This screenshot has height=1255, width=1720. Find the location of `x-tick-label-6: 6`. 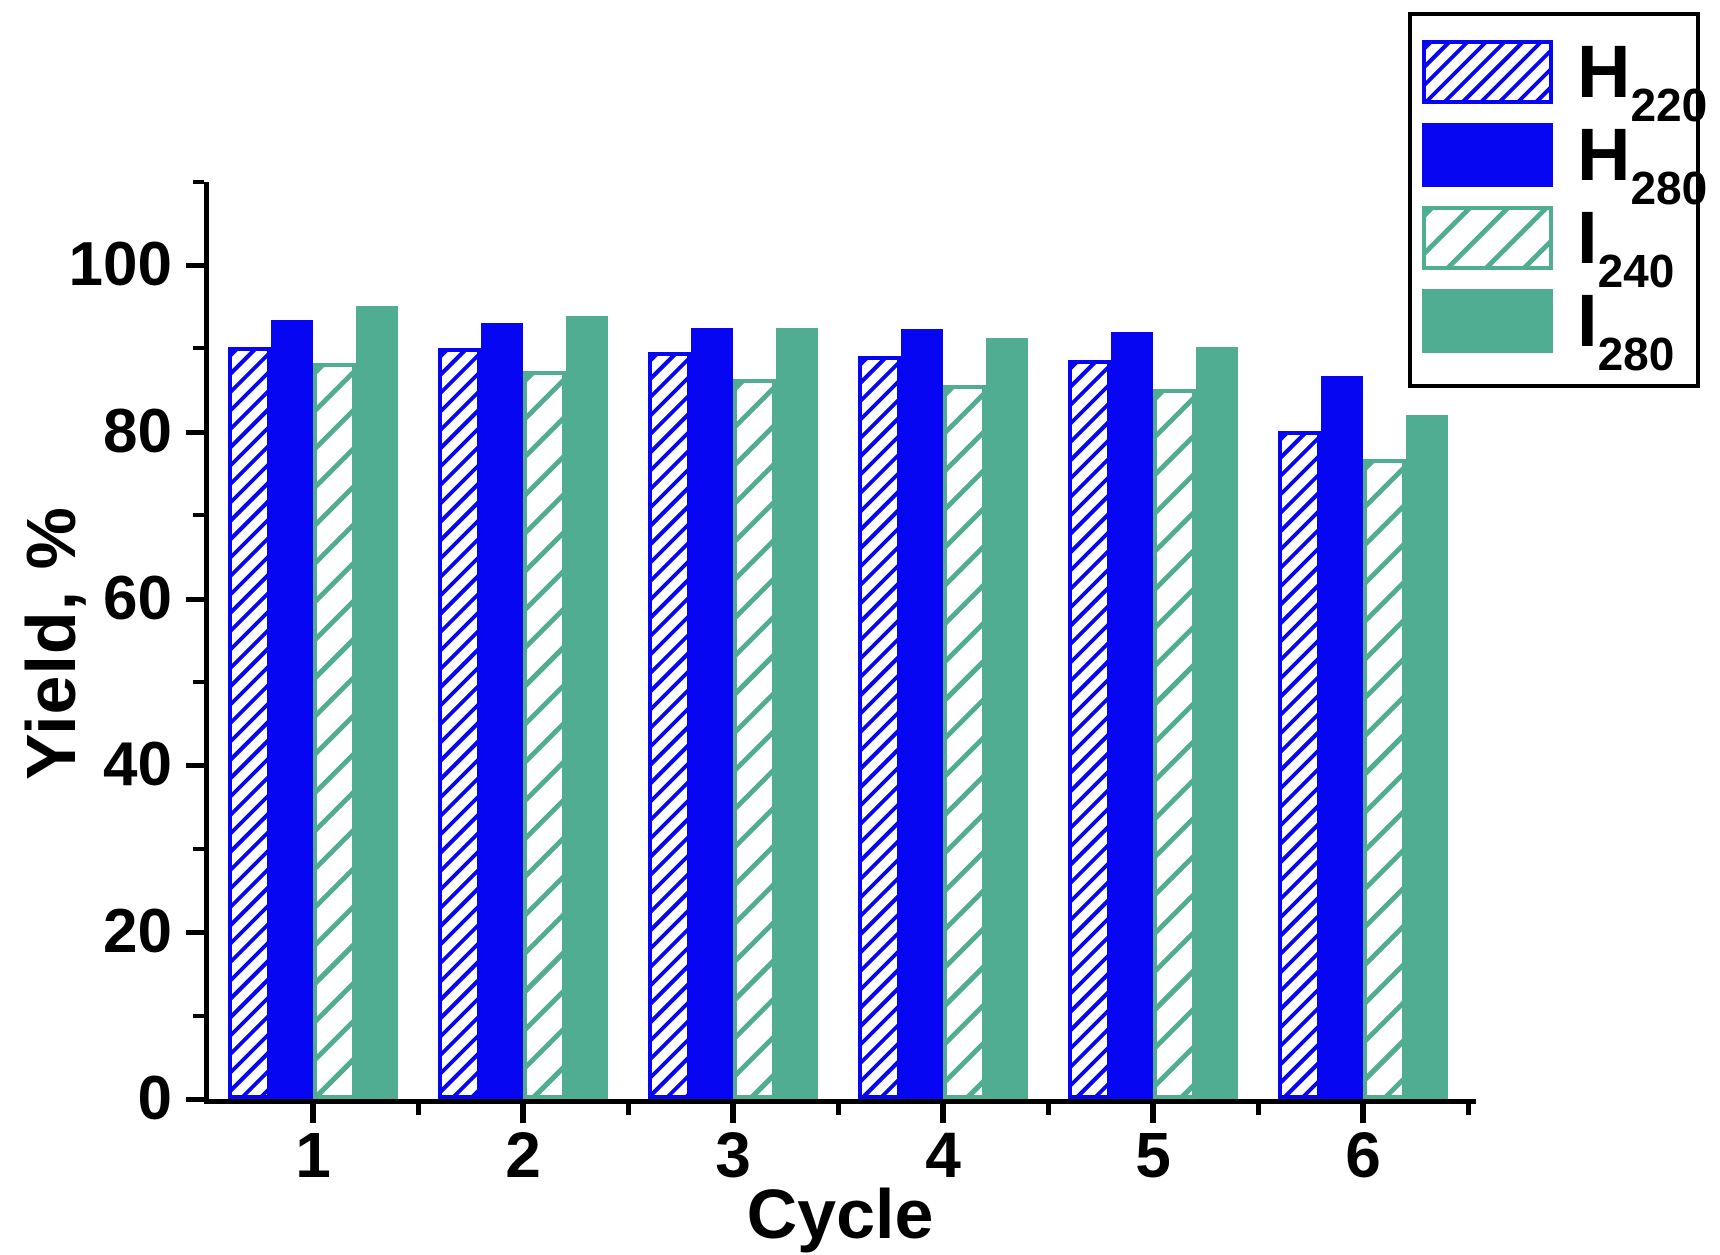

x-tick-label-6: 6 is located at coordinates (1363, 1155).